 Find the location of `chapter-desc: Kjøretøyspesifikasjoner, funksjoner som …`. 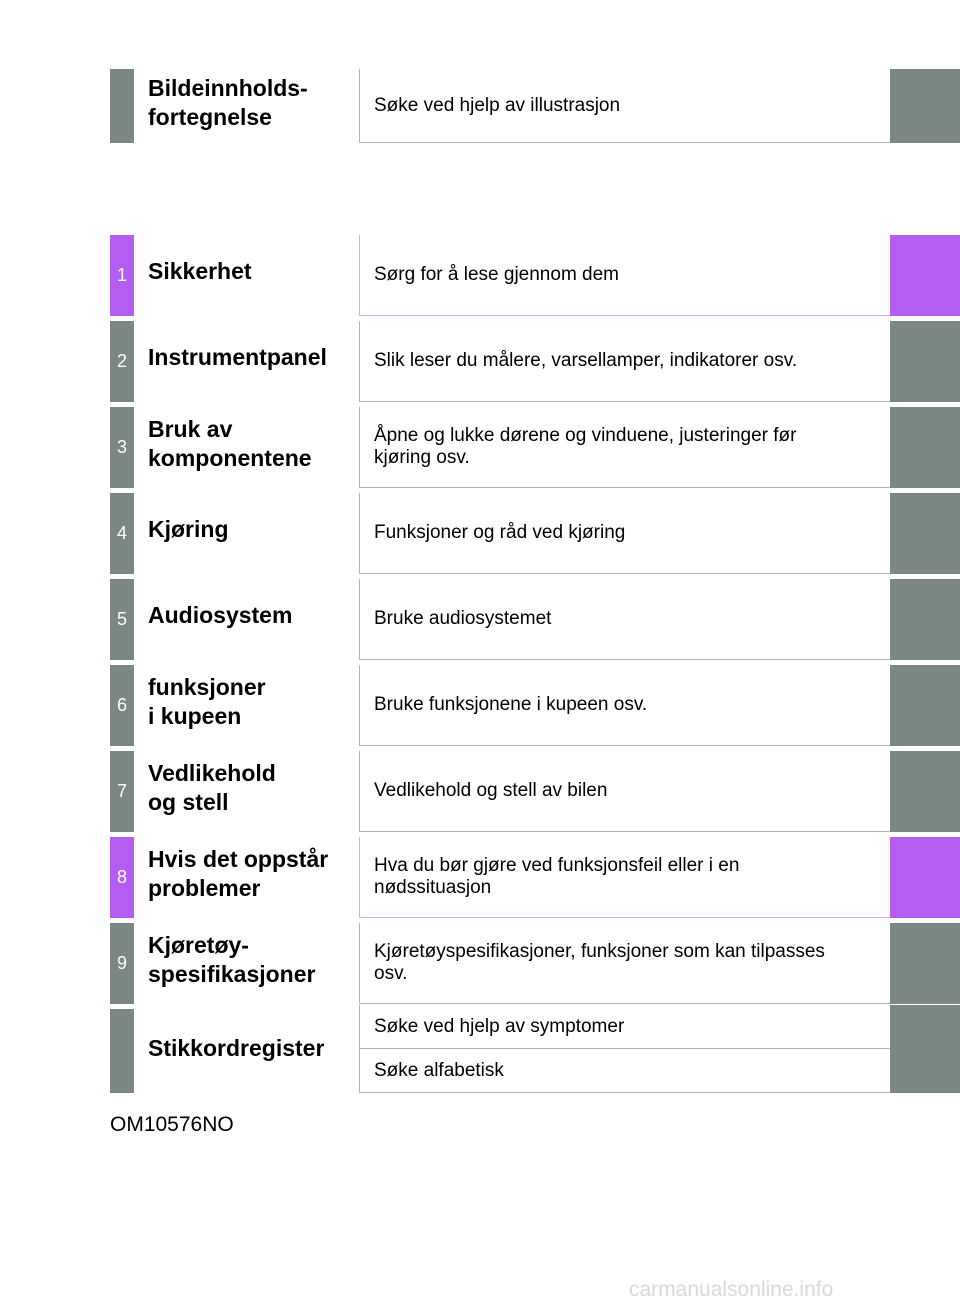

chapter-desc: Kjøretøyspesifikasjoner, funksjoner som … is located at coordinates (624, 963).